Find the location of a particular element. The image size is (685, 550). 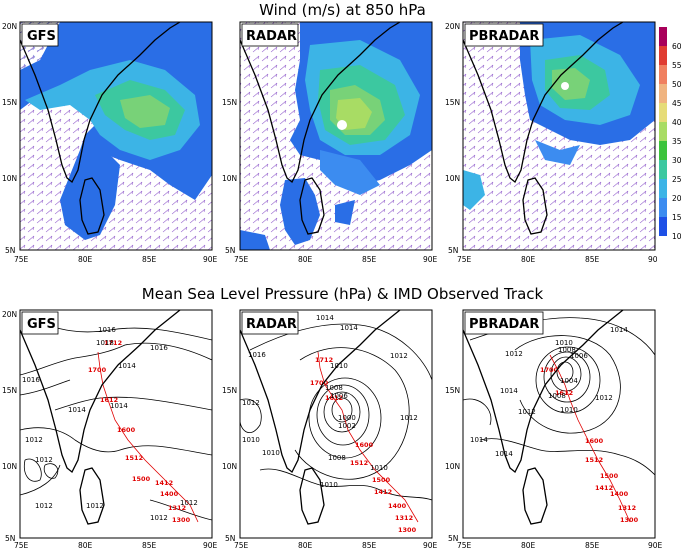

track-label: 1412 is located at coordinates (383, 492).